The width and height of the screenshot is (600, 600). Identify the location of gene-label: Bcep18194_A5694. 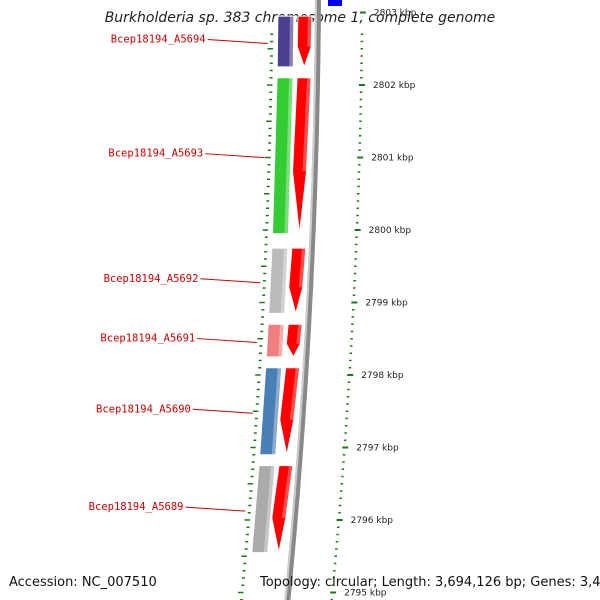
(158, 40).